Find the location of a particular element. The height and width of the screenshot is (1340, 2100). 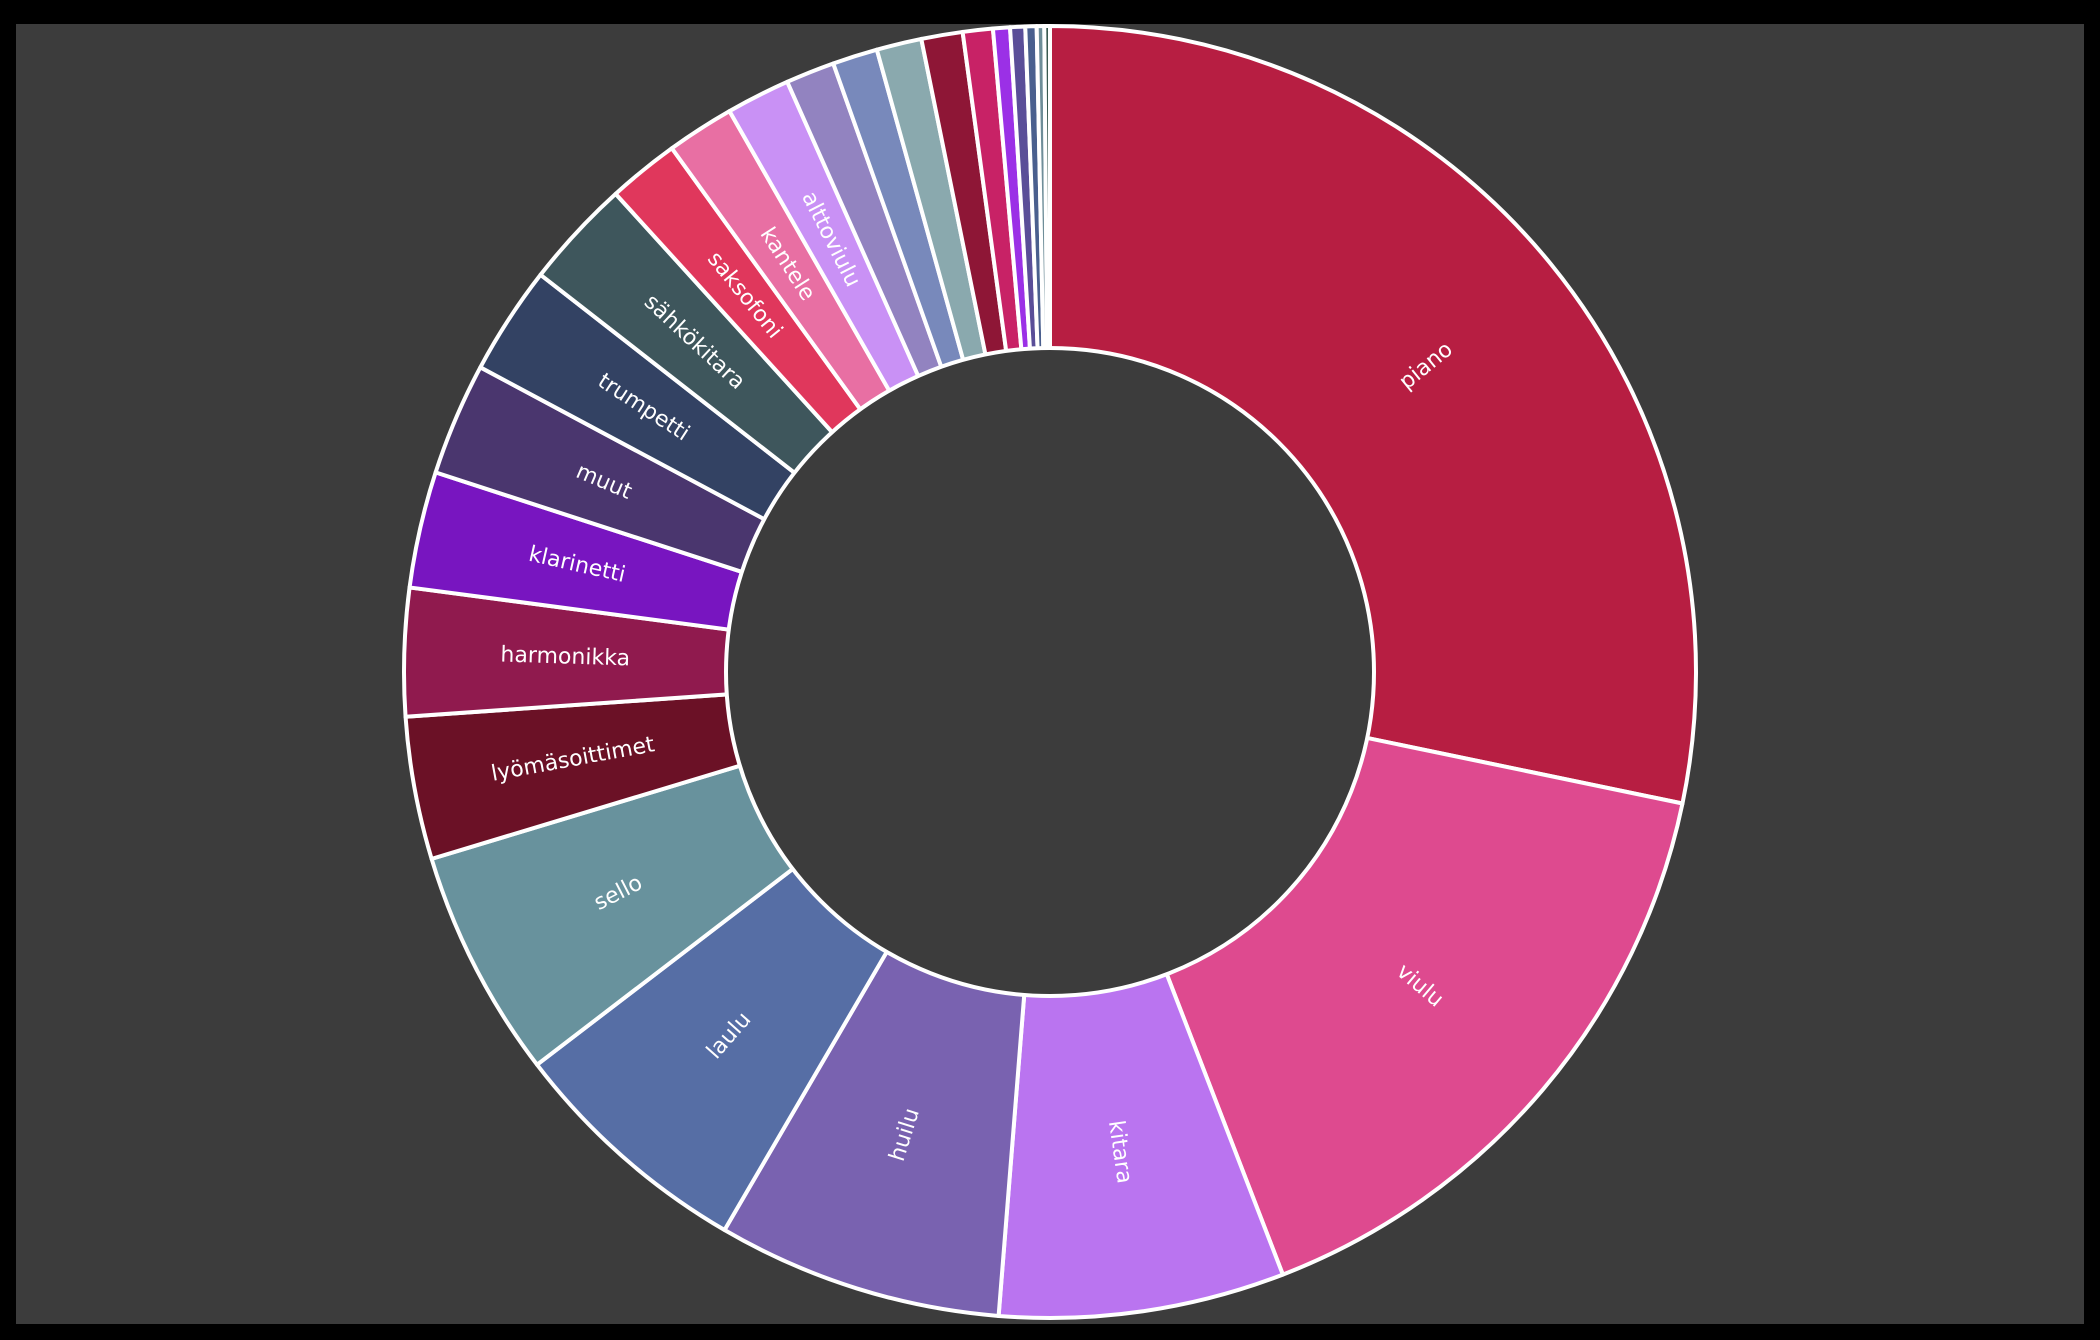

slice-label-harmonikka: harmonikka is located at coordinates (565, 656).